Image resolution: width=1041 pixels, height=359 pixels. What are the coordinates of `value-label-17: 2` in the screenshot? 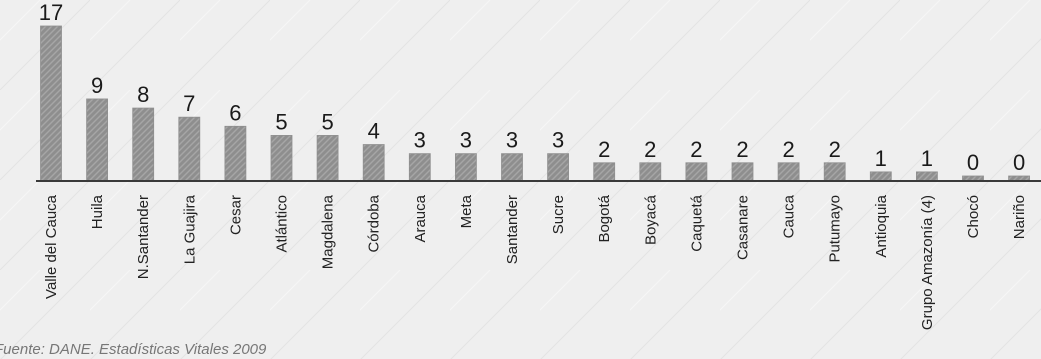 It's located at (835, 149).